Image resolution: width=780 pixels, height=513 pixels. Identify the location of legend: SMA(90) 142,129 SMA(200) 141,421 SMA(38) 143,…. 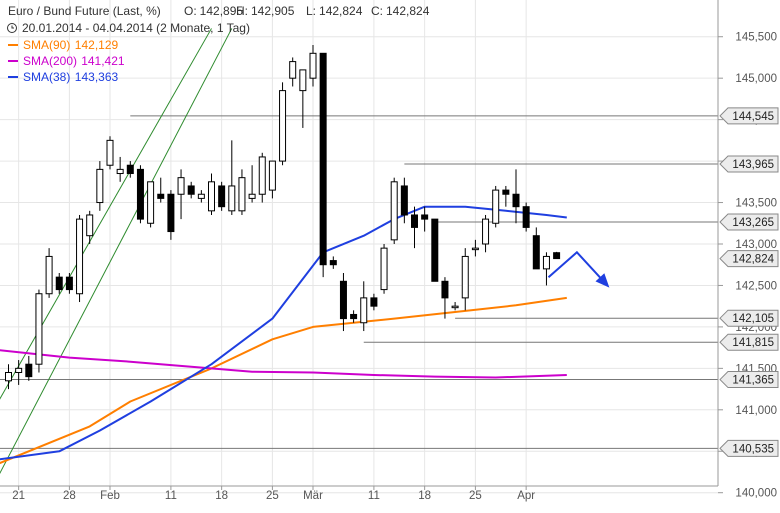
(66, 61).